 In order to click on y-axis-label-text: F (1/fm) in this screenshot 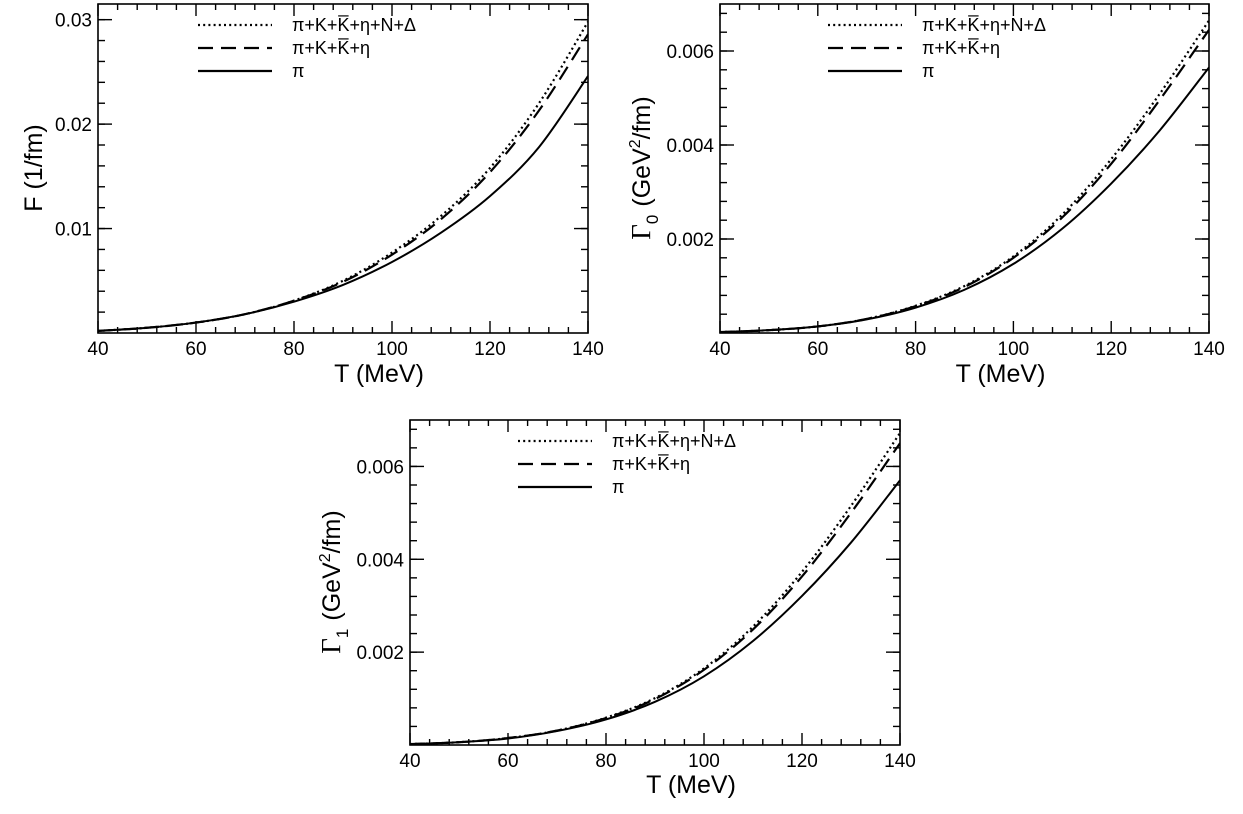, I will do `click(34, 168)`.